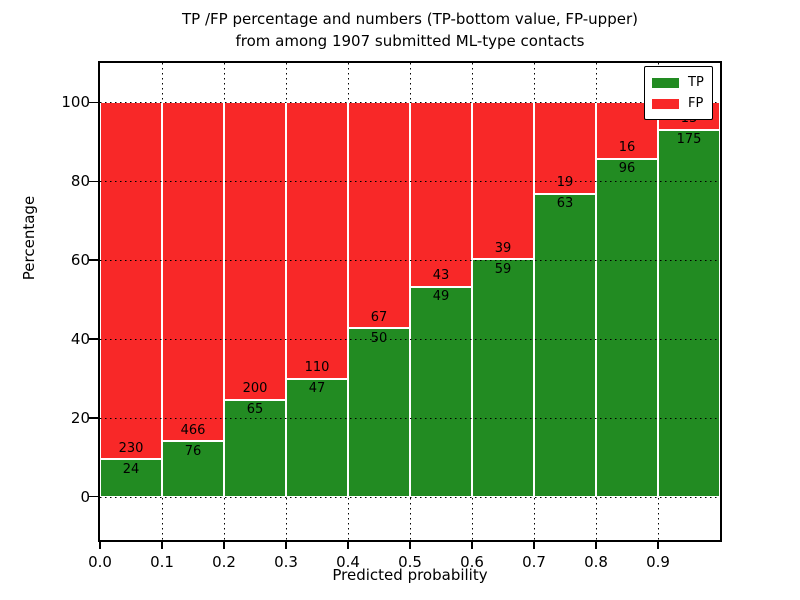 The height and width of the screenshot is (600, 800). I want to click on legend-item-fp: FP, so click(678, 103).